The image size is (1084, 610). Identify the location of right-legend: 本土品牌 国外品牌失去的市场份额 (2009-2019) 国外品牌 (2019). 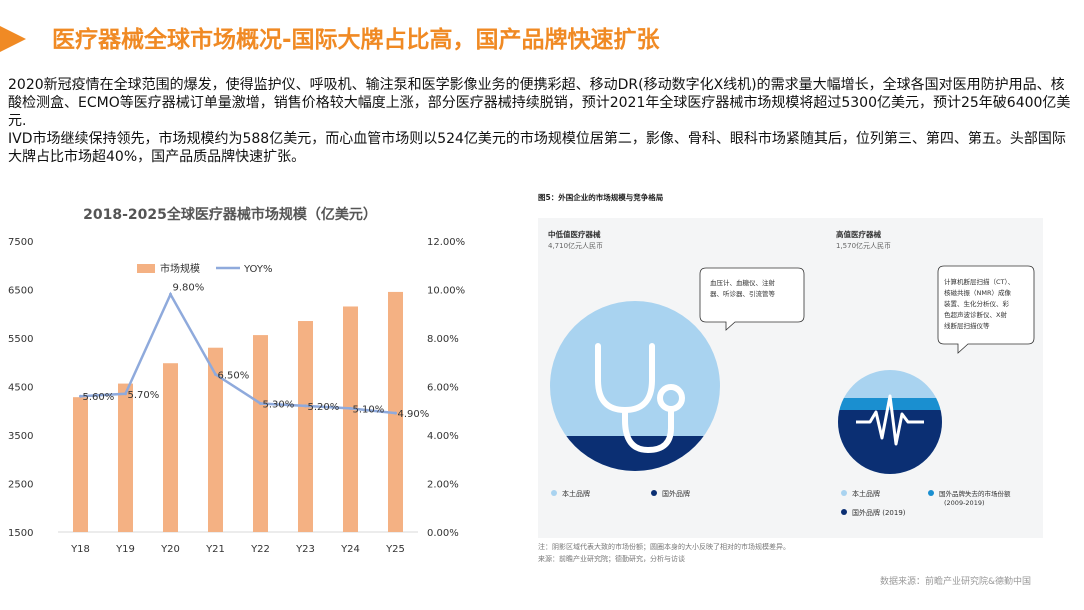
(927, 503).